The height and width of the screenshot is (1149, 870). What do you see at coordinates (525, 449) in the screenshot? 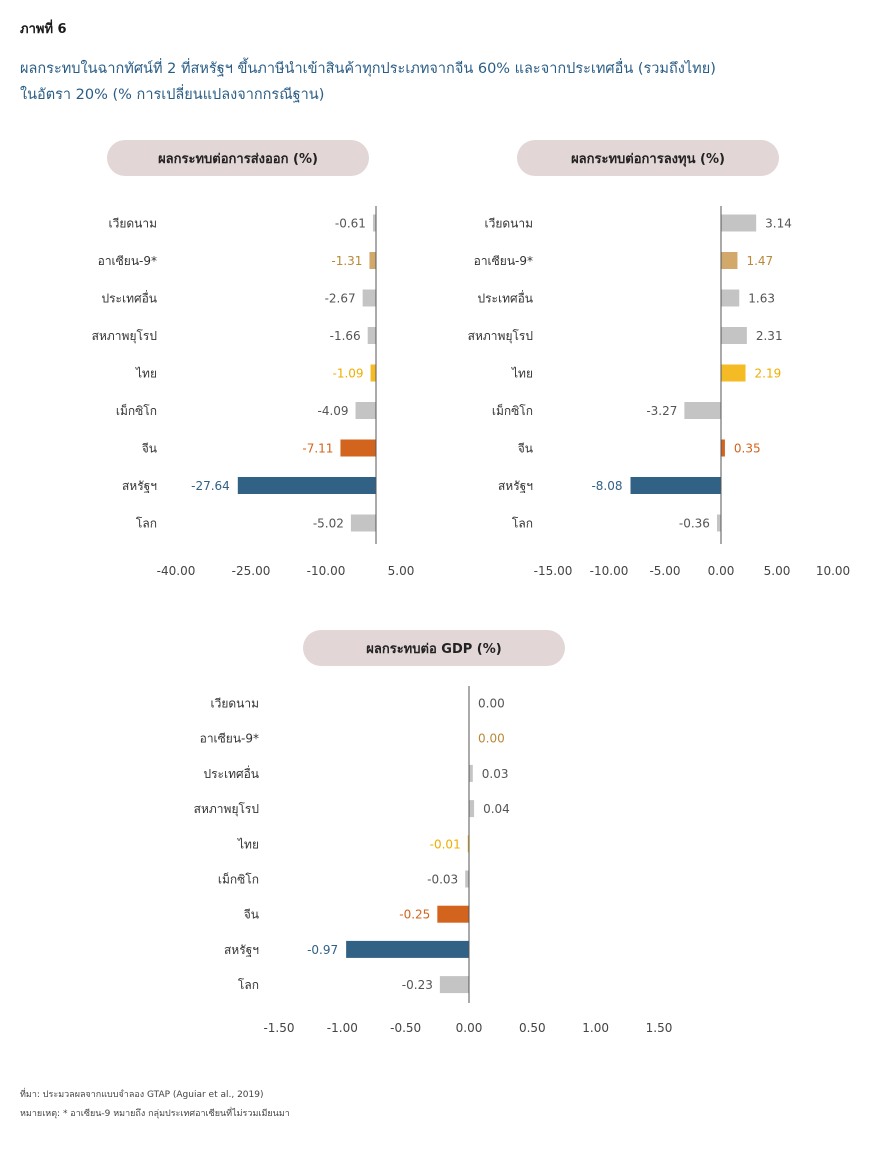
I see `investment-category-label: จีน` at bounding box center [525, 449].